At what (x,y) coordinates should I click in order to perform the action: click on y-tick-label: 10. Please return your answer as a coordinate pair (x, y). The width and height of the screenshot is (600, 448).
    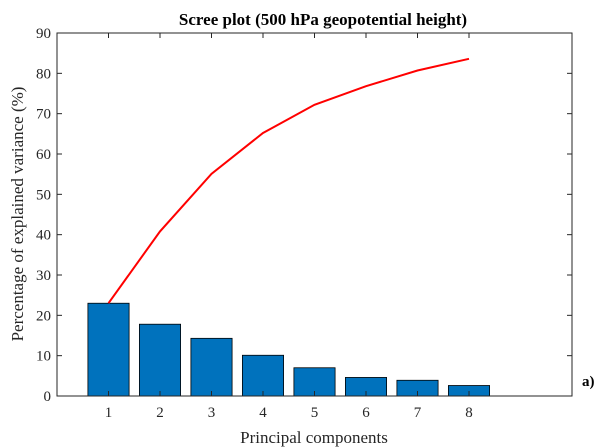
    Looking at the image, I should click on (43, 357).